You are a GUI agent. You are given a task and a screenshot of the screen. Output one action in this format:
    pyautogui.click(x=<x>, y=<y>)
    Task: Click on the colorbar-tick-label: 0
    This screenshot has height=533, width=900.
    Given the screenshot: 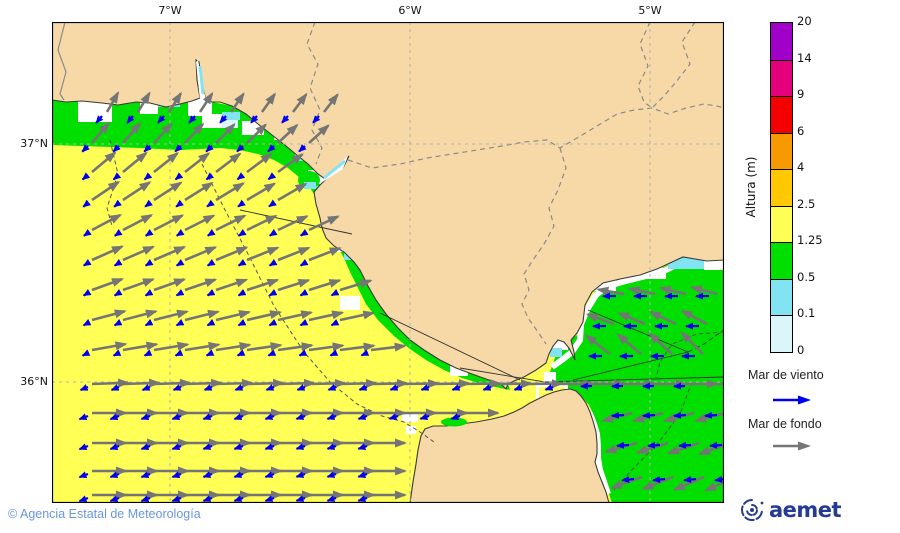 What is the action you would take?
    pyautogui.click(x=801, y=350)
    